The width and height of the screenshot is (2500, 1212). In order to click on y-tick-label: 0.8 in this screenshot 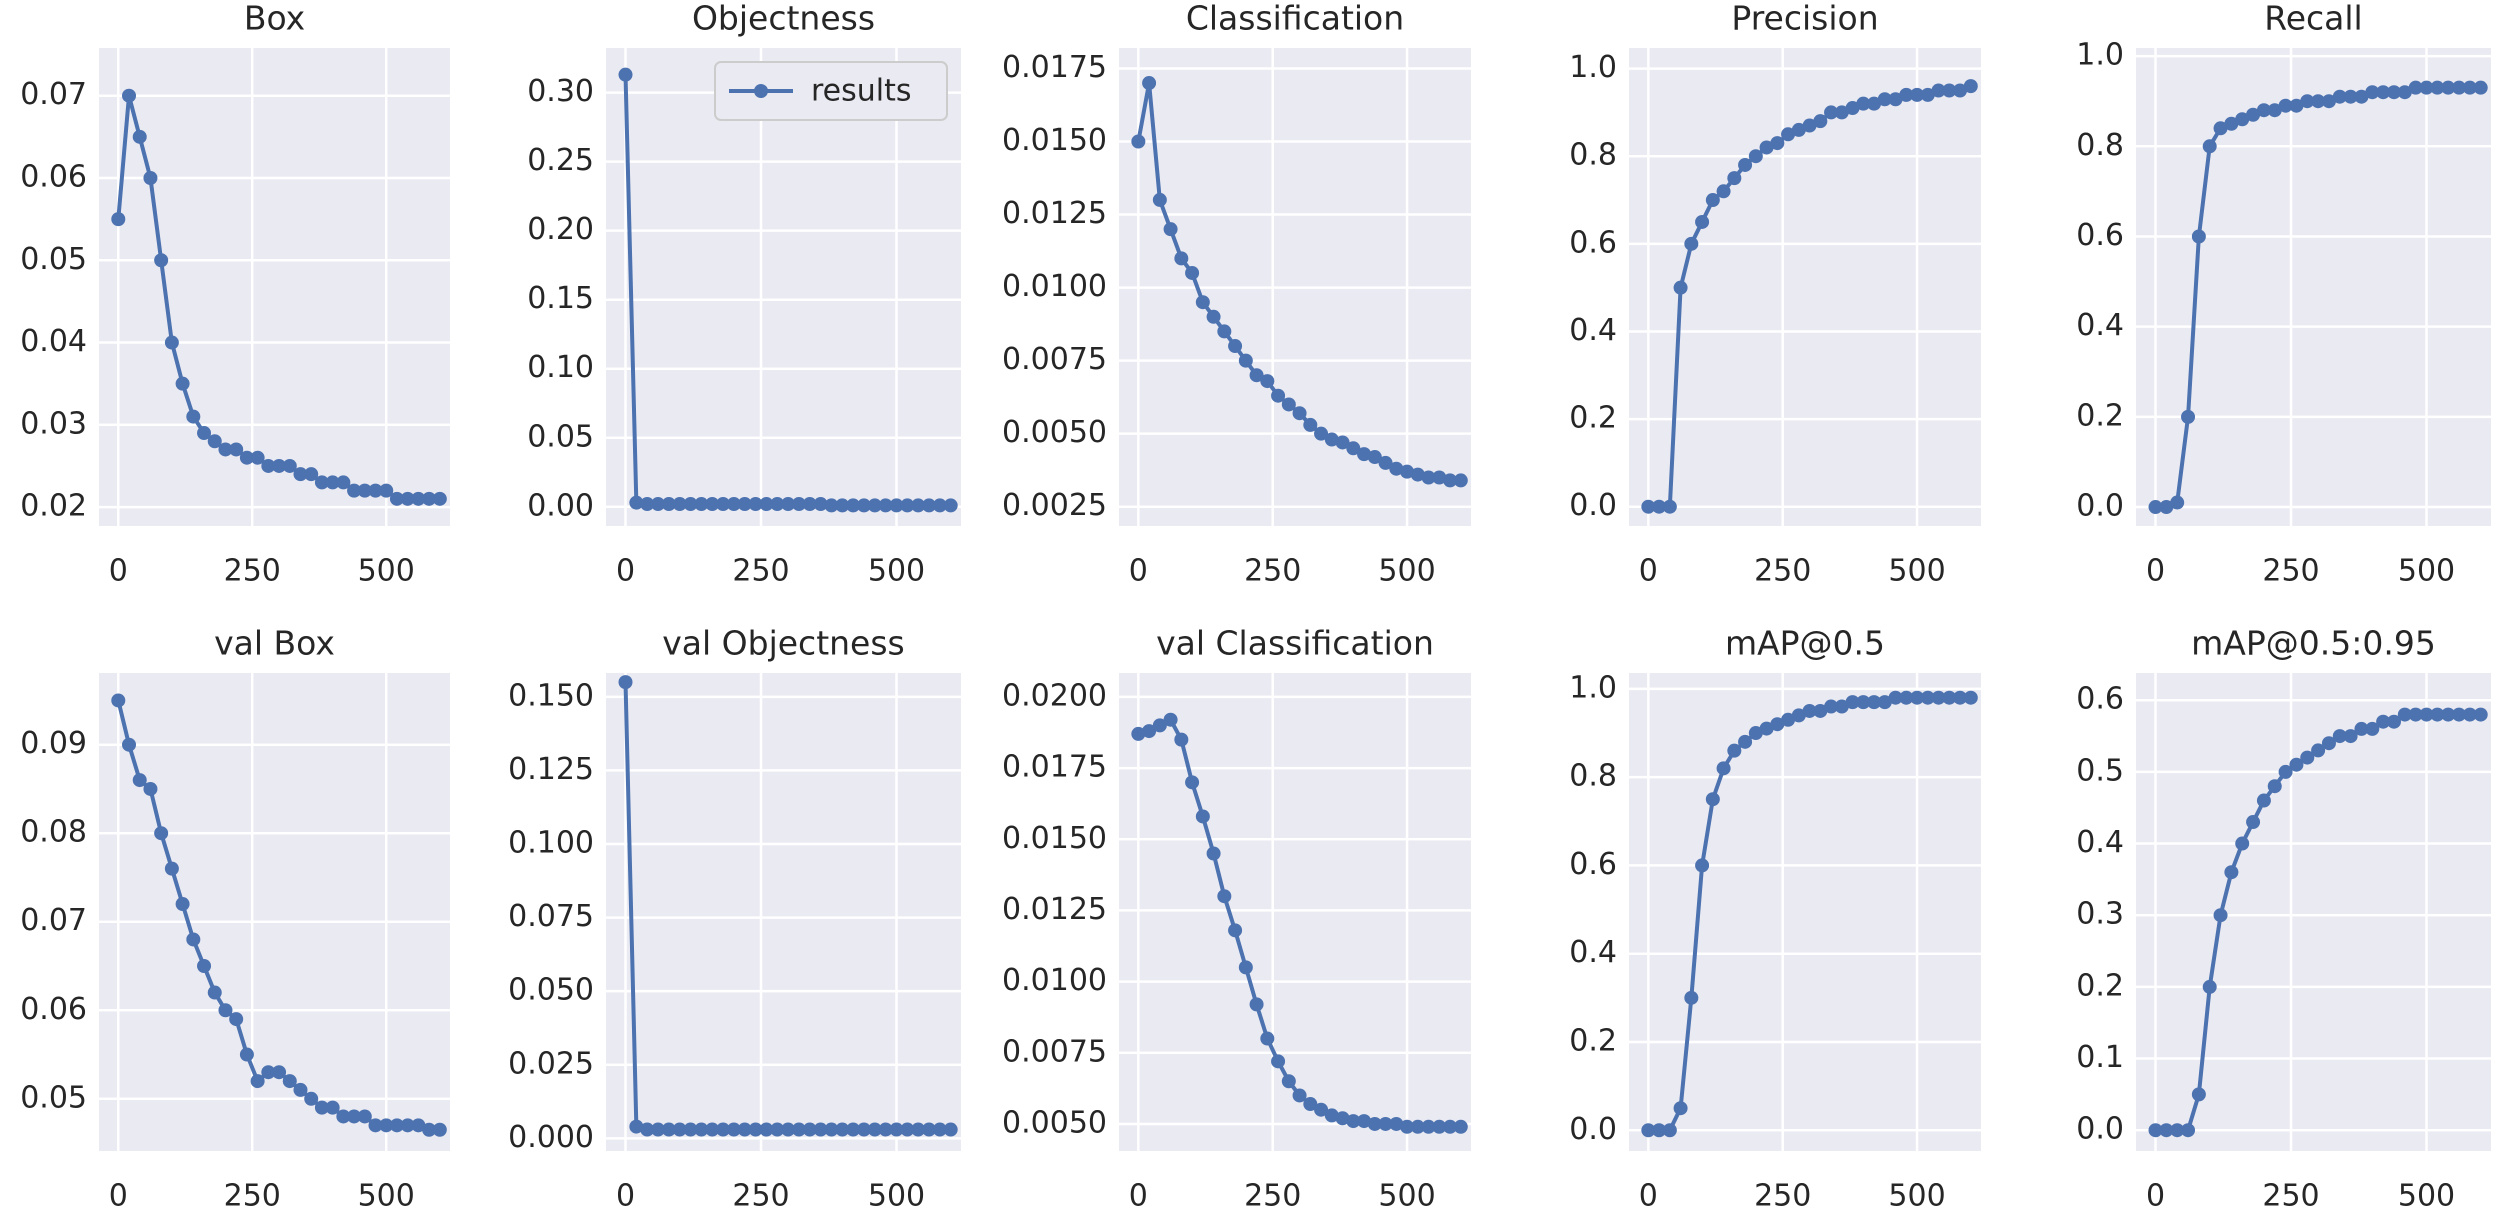, I will do `click(2100, 145)`.